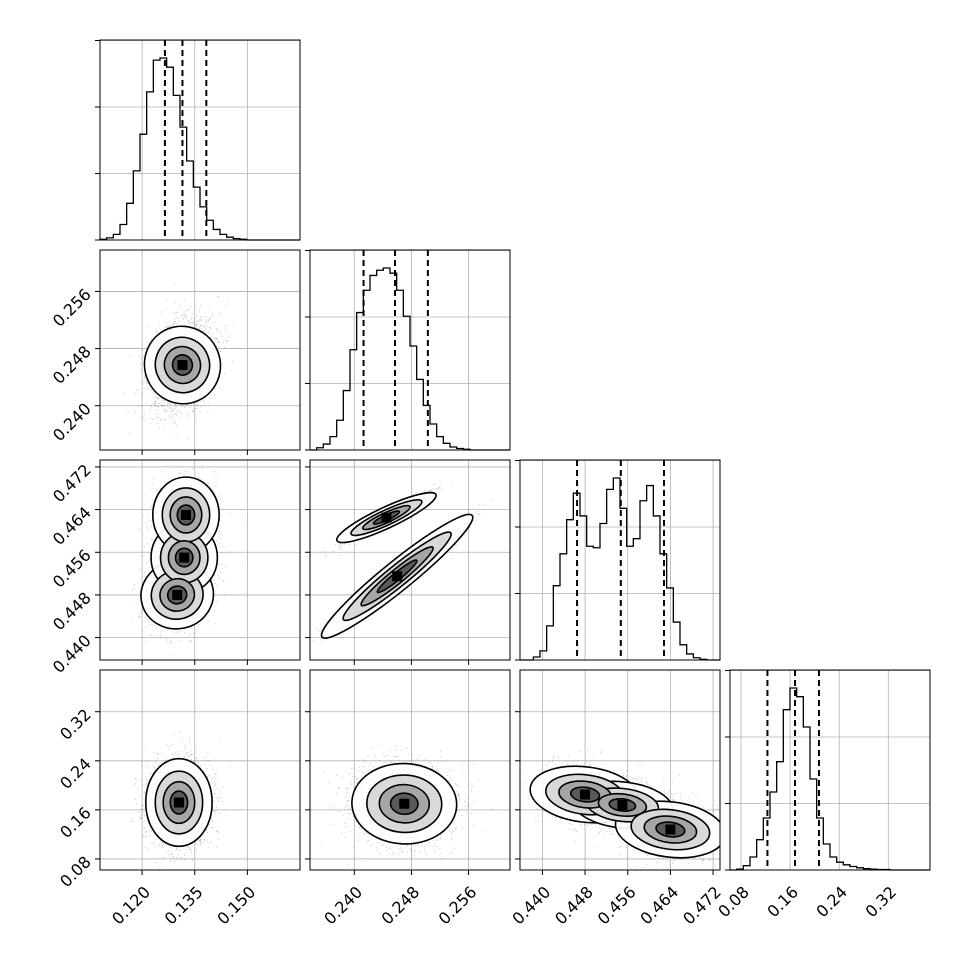 The width and height of the screenshot is (970, 970). What do you see at coordinates (733, 901) in the screenshot?
I see `x-tick-label: 0.08` at bounding box center [733, 901].